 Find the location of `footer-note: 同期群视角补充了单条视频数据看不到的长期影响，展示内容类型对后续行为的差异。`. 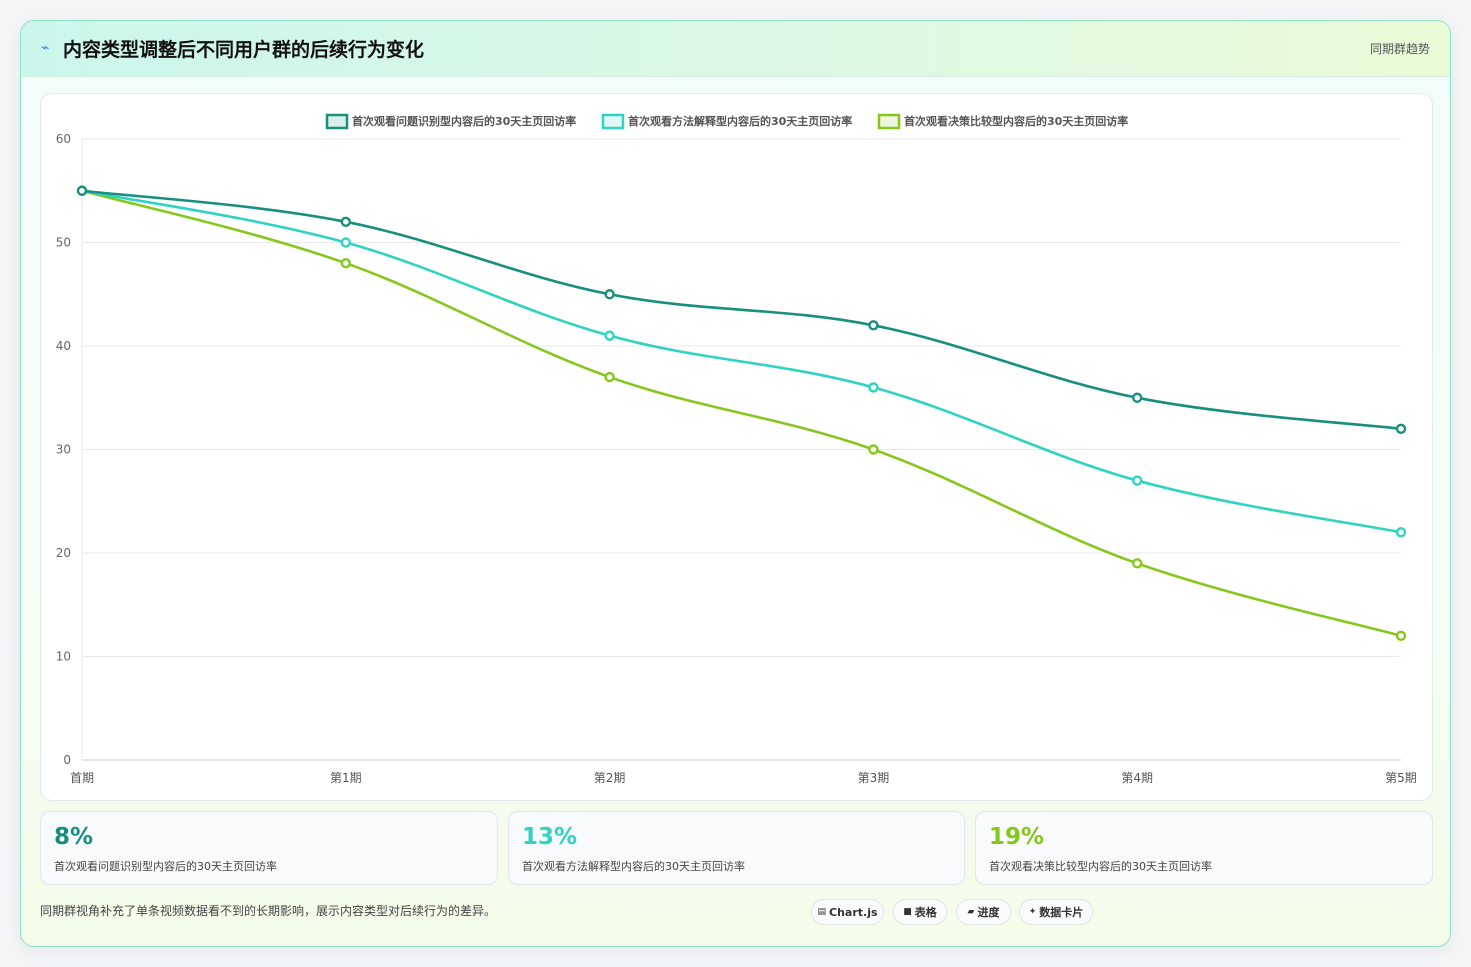

footer-note: 同期群视角补充了单条视频数据看不到的长期影响，展示内容类型对后续行为的差异。 is located at coordinates (268, 911).